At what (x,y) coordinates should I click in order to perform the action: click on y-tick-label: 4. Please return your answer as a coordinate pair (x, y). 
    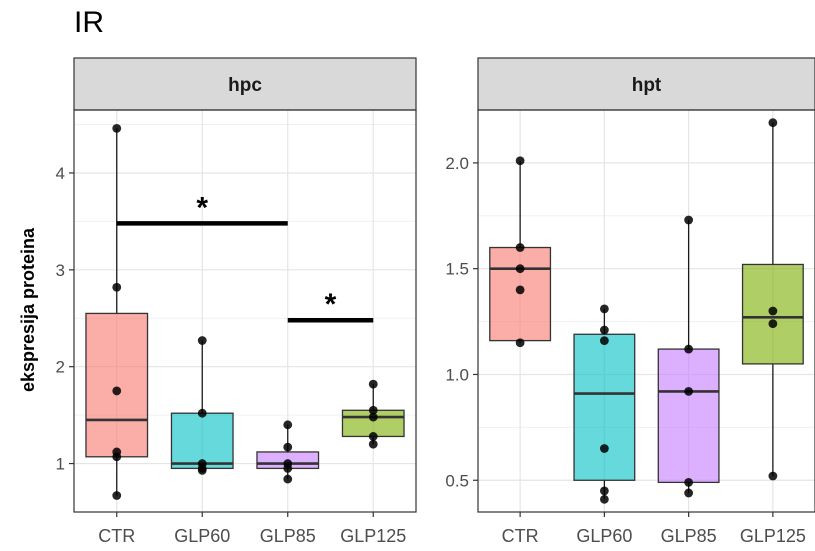
    Looking at the image, I should click on (60, 173).